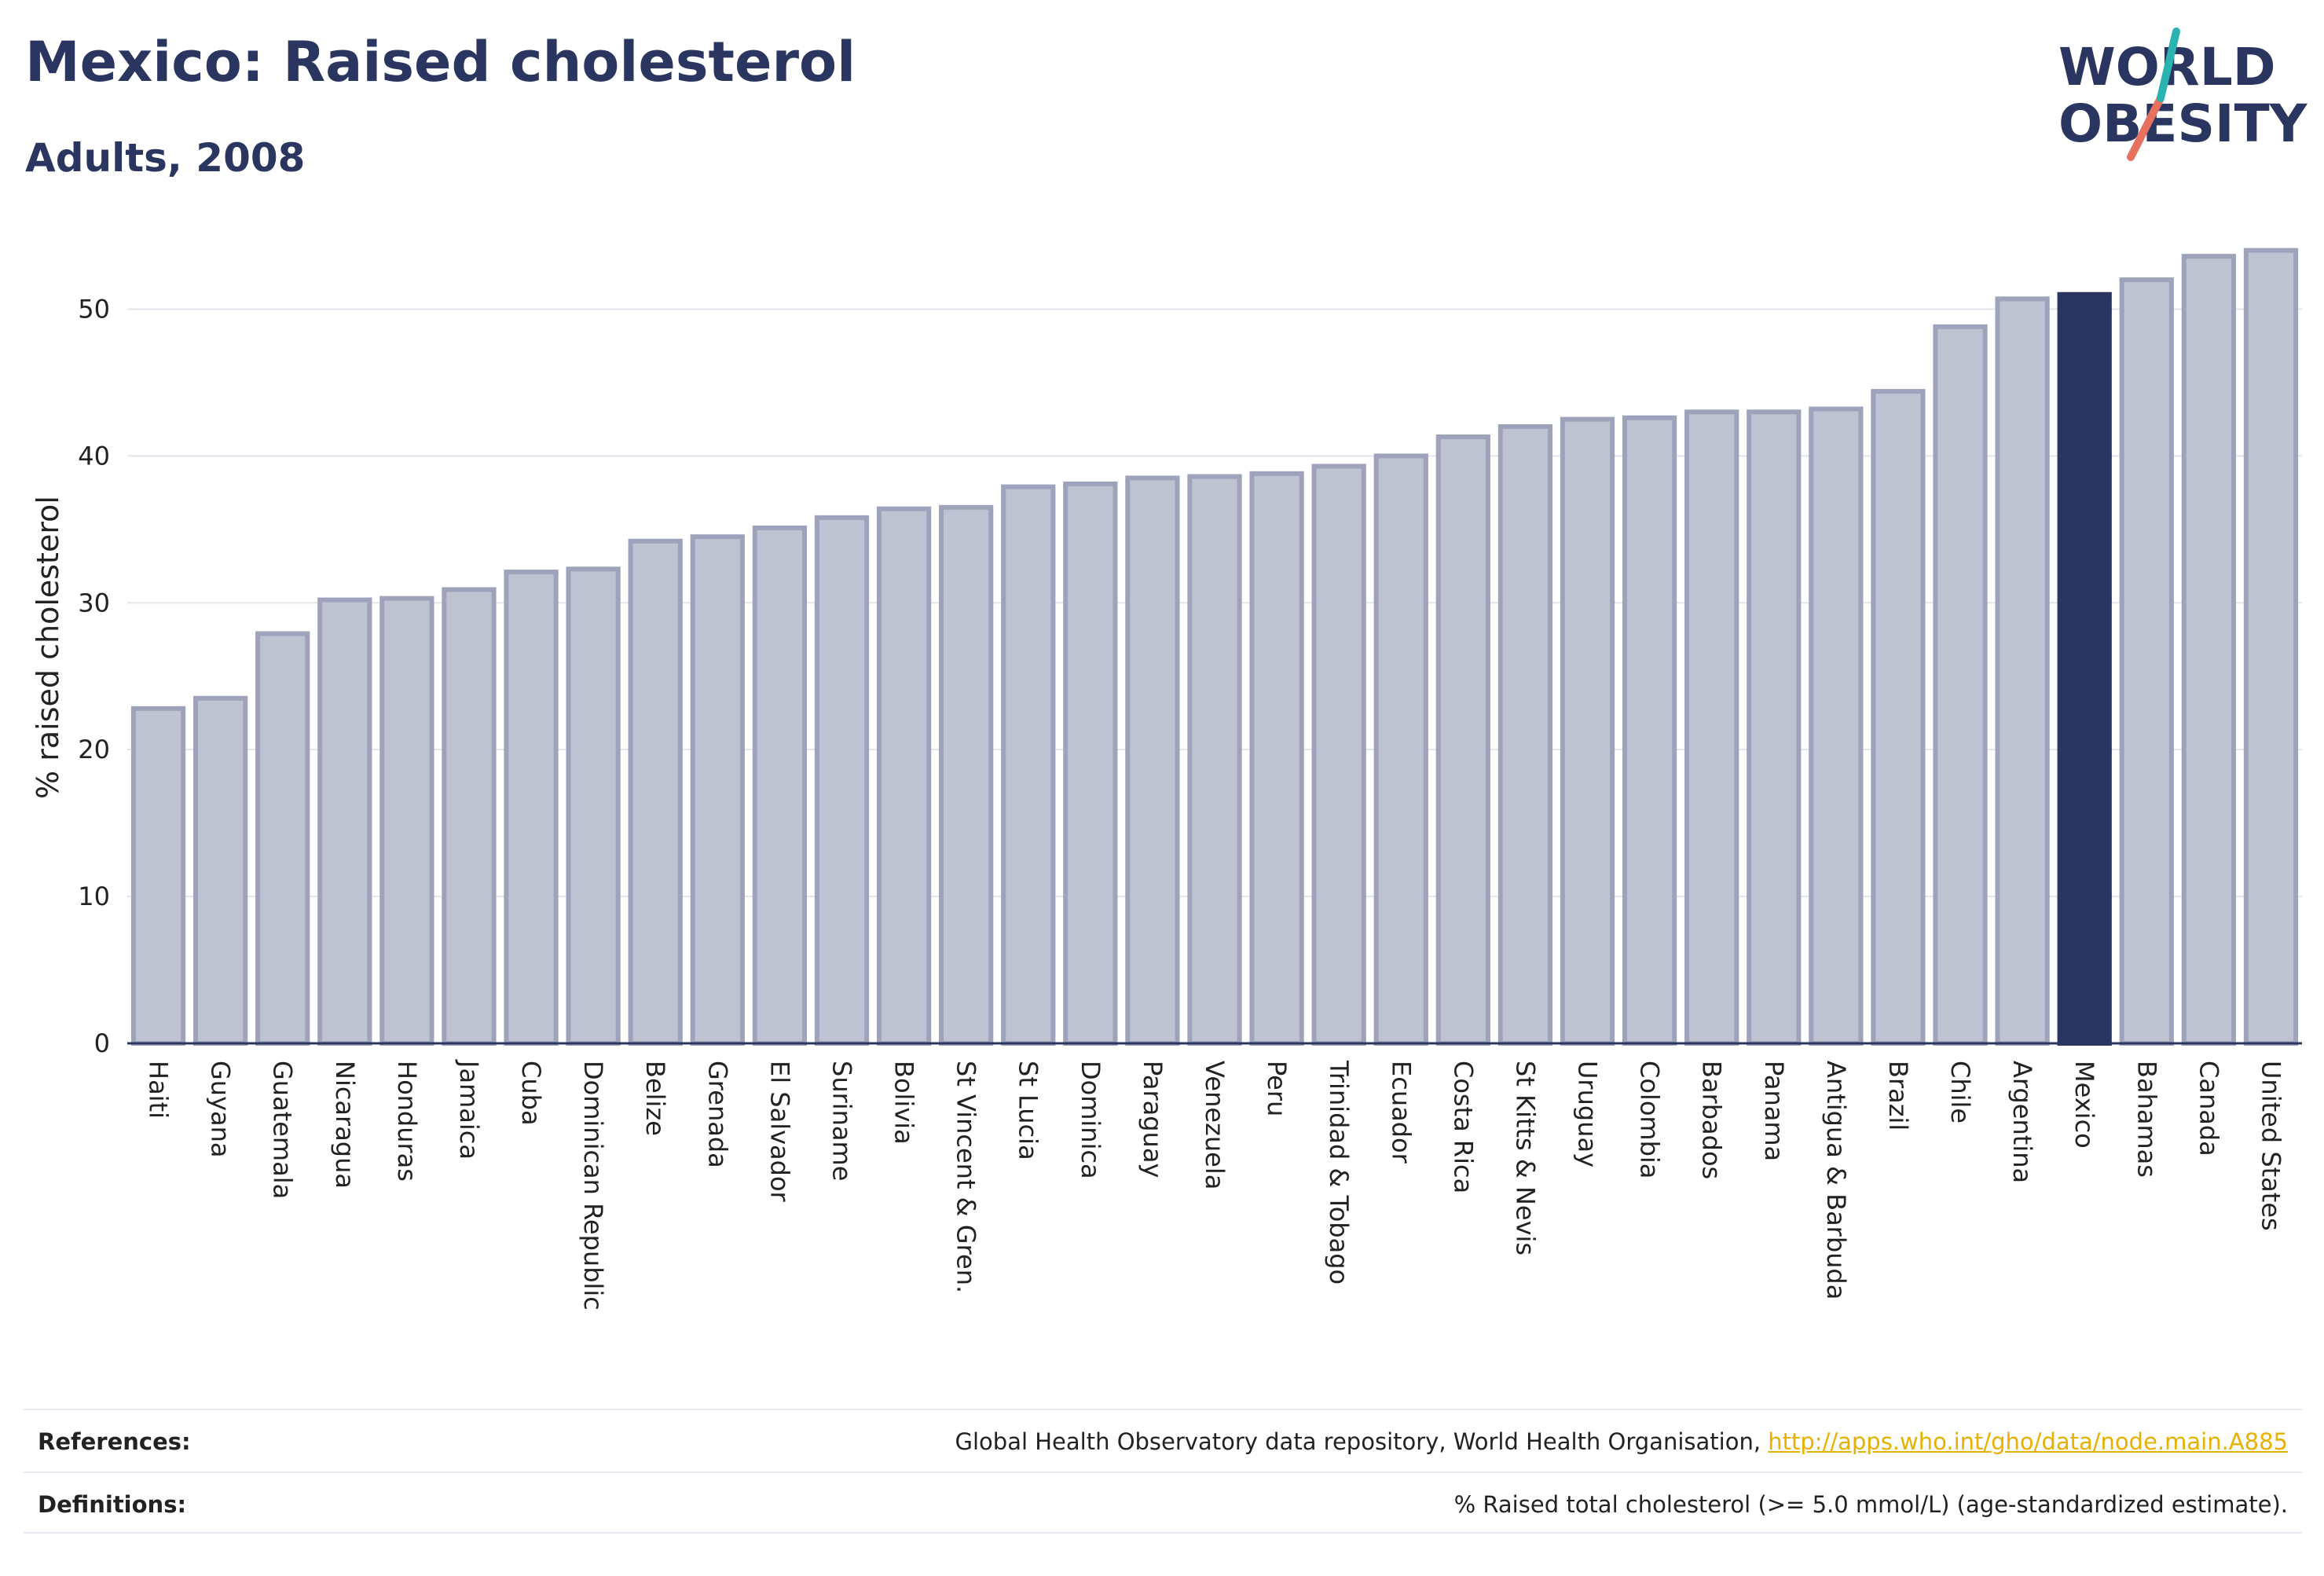 This screenshot has width=2324, height=1576. What do you see at coordinates (1898, 1096) in the screenshot?
I see `x-tick-label: Brazil` at bounding box center [1898, 1096].